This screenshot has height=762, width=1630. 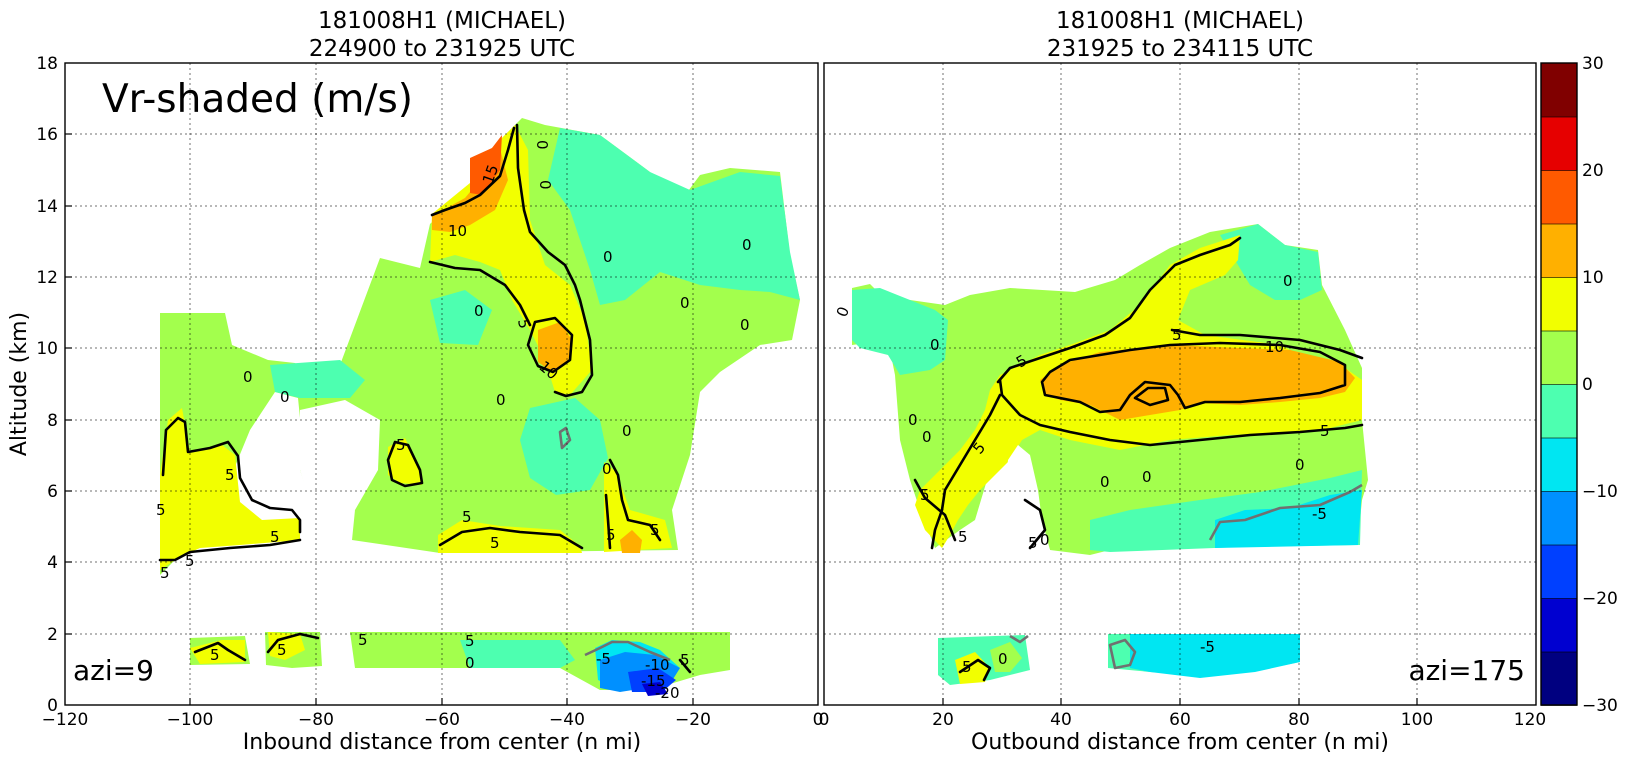 I want to click on colorbar-tick: 30, so click(x=1593, y=64).